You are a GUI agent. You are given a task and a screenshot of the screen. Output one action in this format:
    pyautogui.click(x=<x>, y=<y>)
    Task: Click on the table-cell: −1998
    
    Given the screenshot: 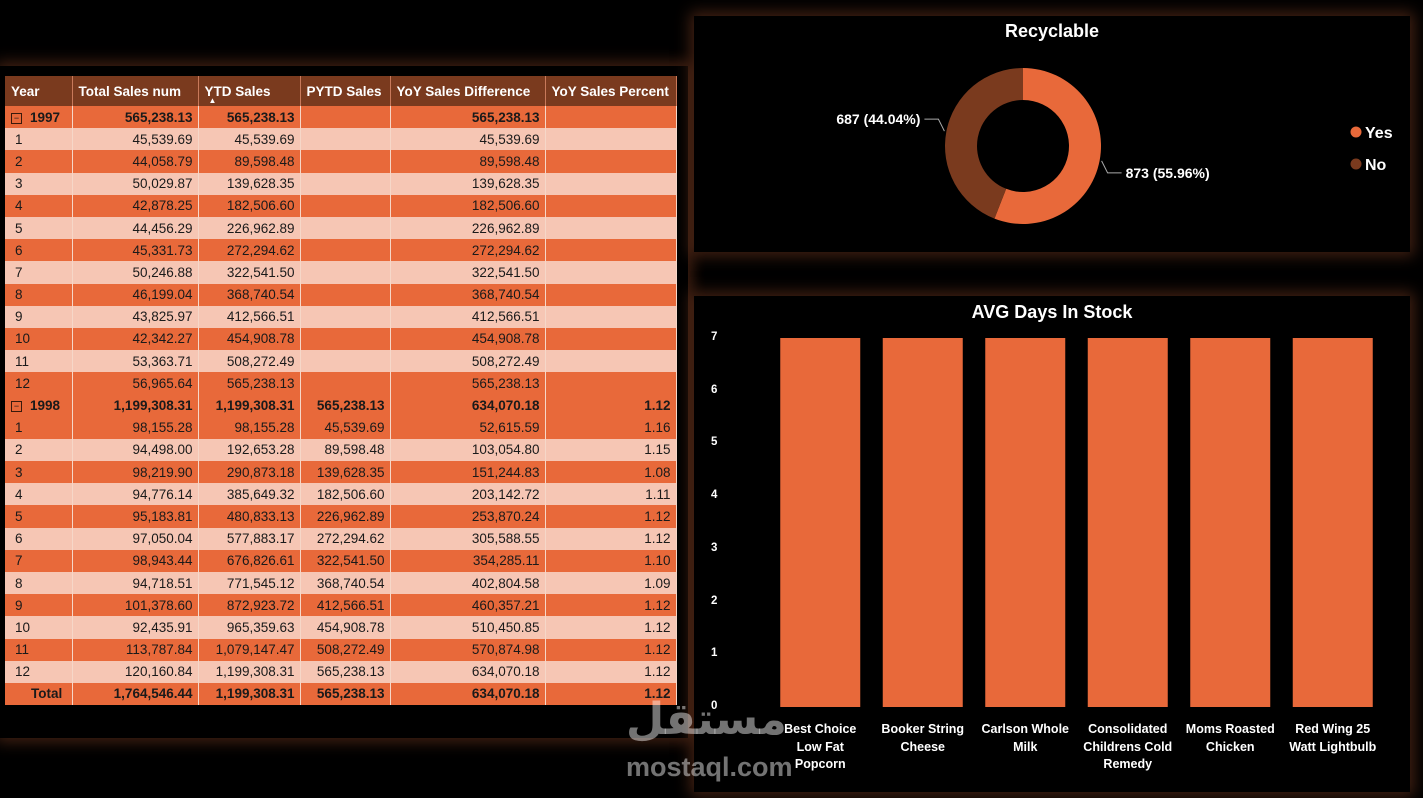 What is the action you would take?
    pyautogui.click(x=39, y=405)
    